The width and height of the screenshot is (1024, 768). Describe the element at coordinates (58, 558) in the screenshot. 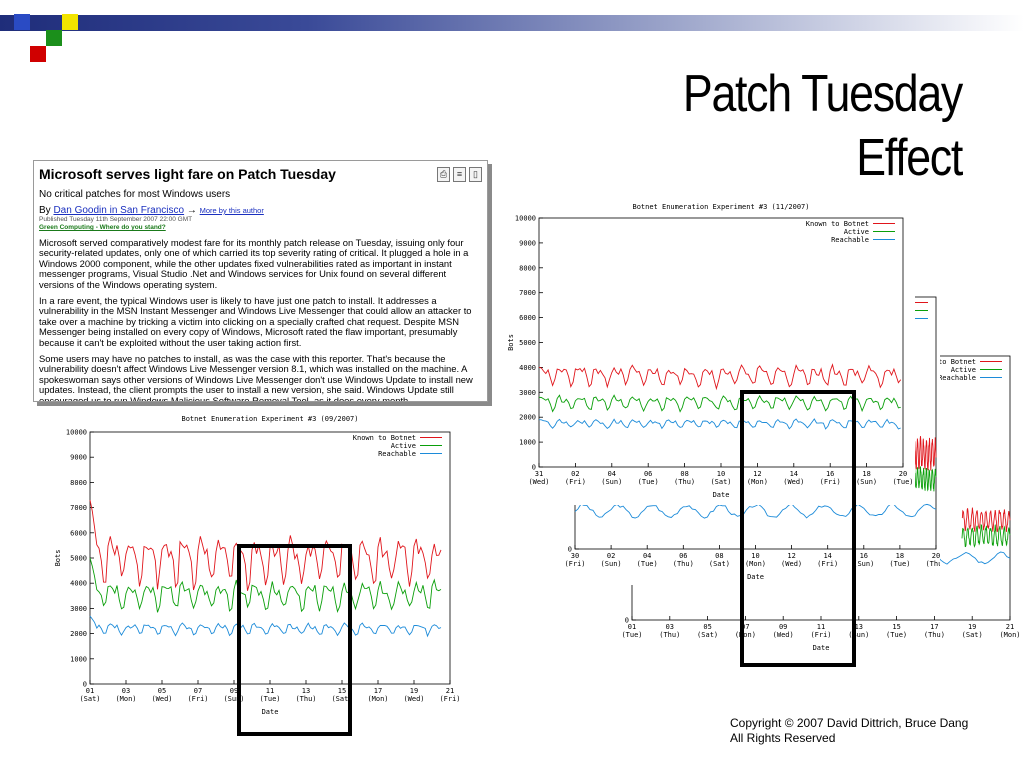

I see `y-axis-label: Bots` at that location.